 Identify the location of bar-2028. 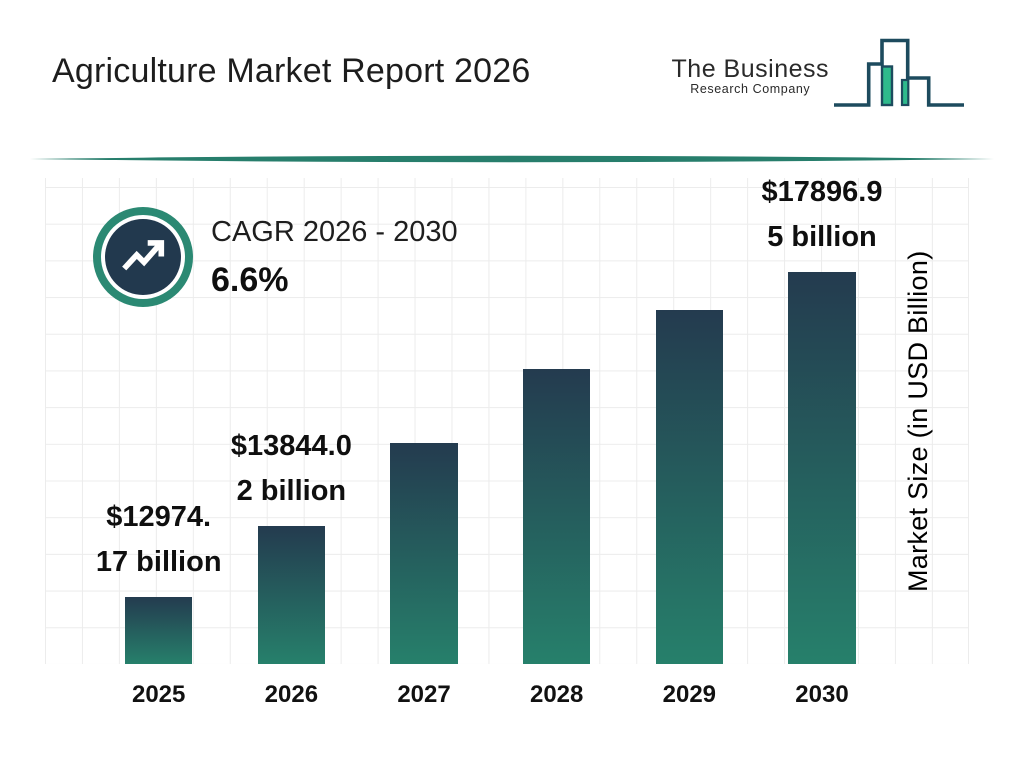
(556, 516).